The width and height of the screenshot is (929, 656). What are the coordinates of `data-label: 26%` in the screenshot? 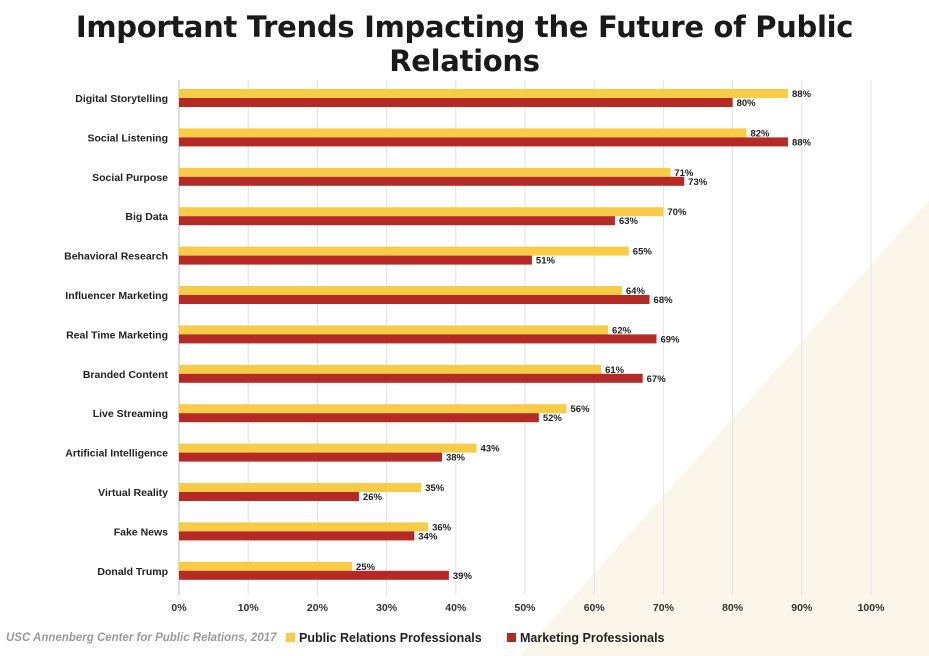 It's located at (373, 497).